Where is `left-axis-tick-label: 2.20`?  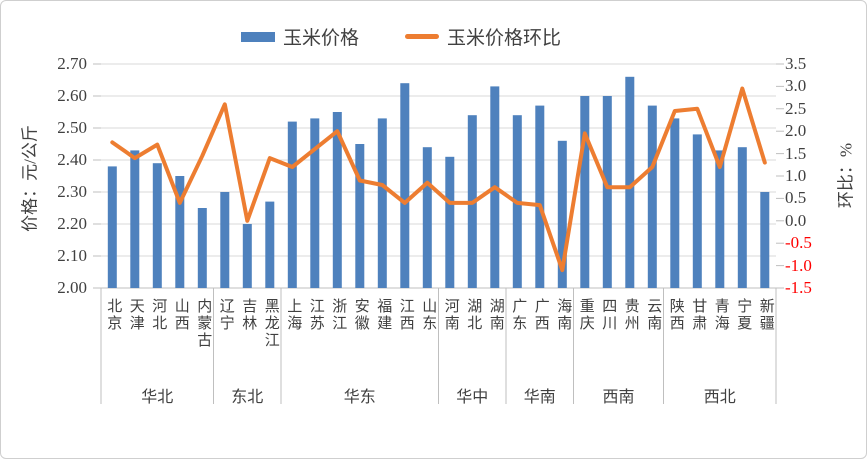 left-axis-tick-label: 2.20 is located at coordinates (72, 223).